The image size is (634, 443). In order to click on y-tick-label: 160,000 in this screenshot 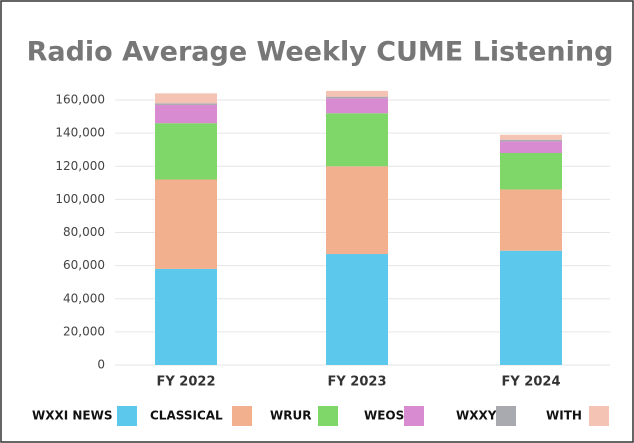, I will do `click(80, 100)`.